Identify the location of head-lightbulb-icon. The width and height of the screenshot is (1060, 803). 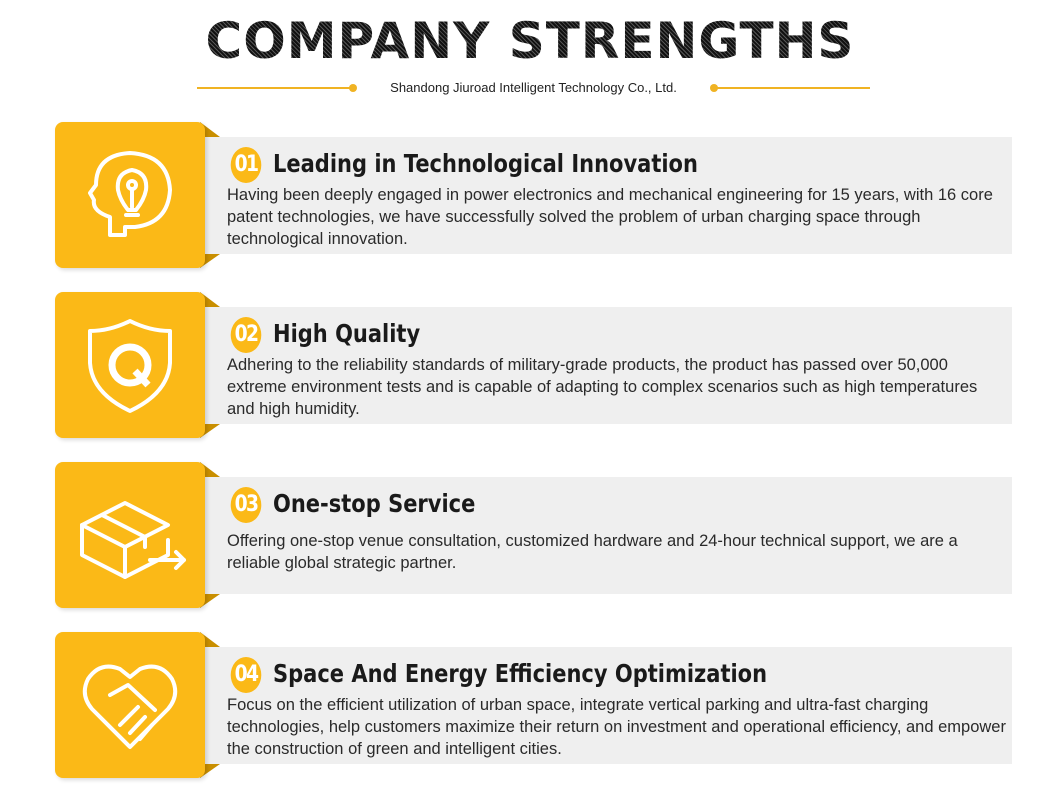
(130, 195).